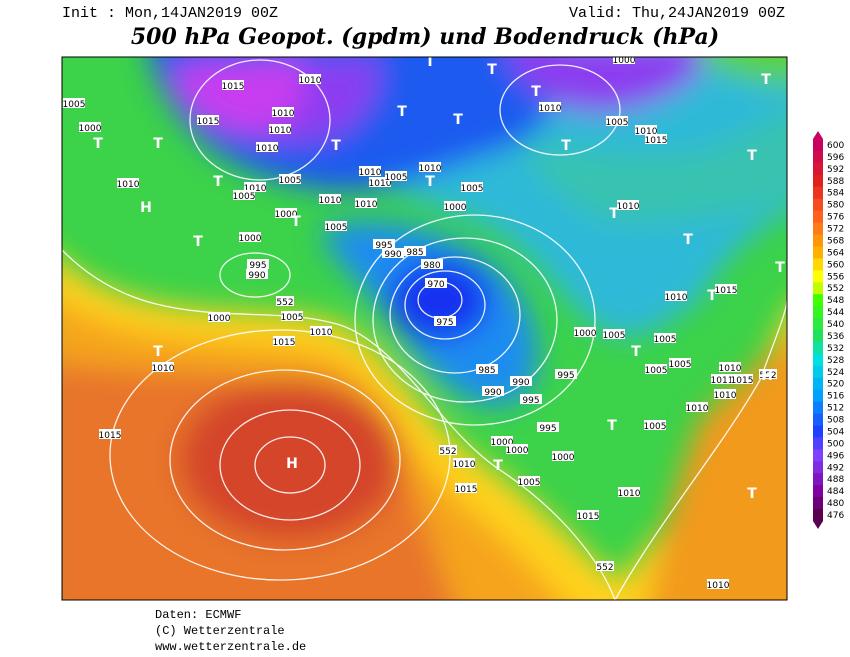 This screenshot has width=850, height=657. I want to click on height-contour, so click(700, 449).